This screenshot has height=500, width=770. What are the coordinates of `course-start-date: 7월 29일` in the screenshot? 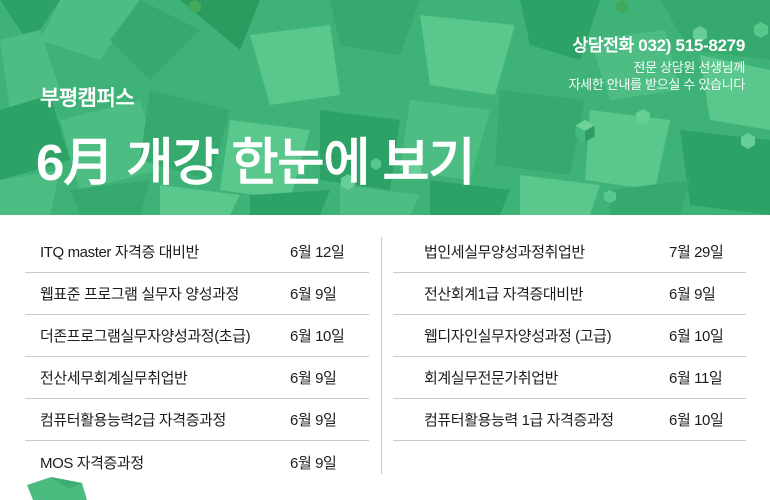 It's located at (696, 252).